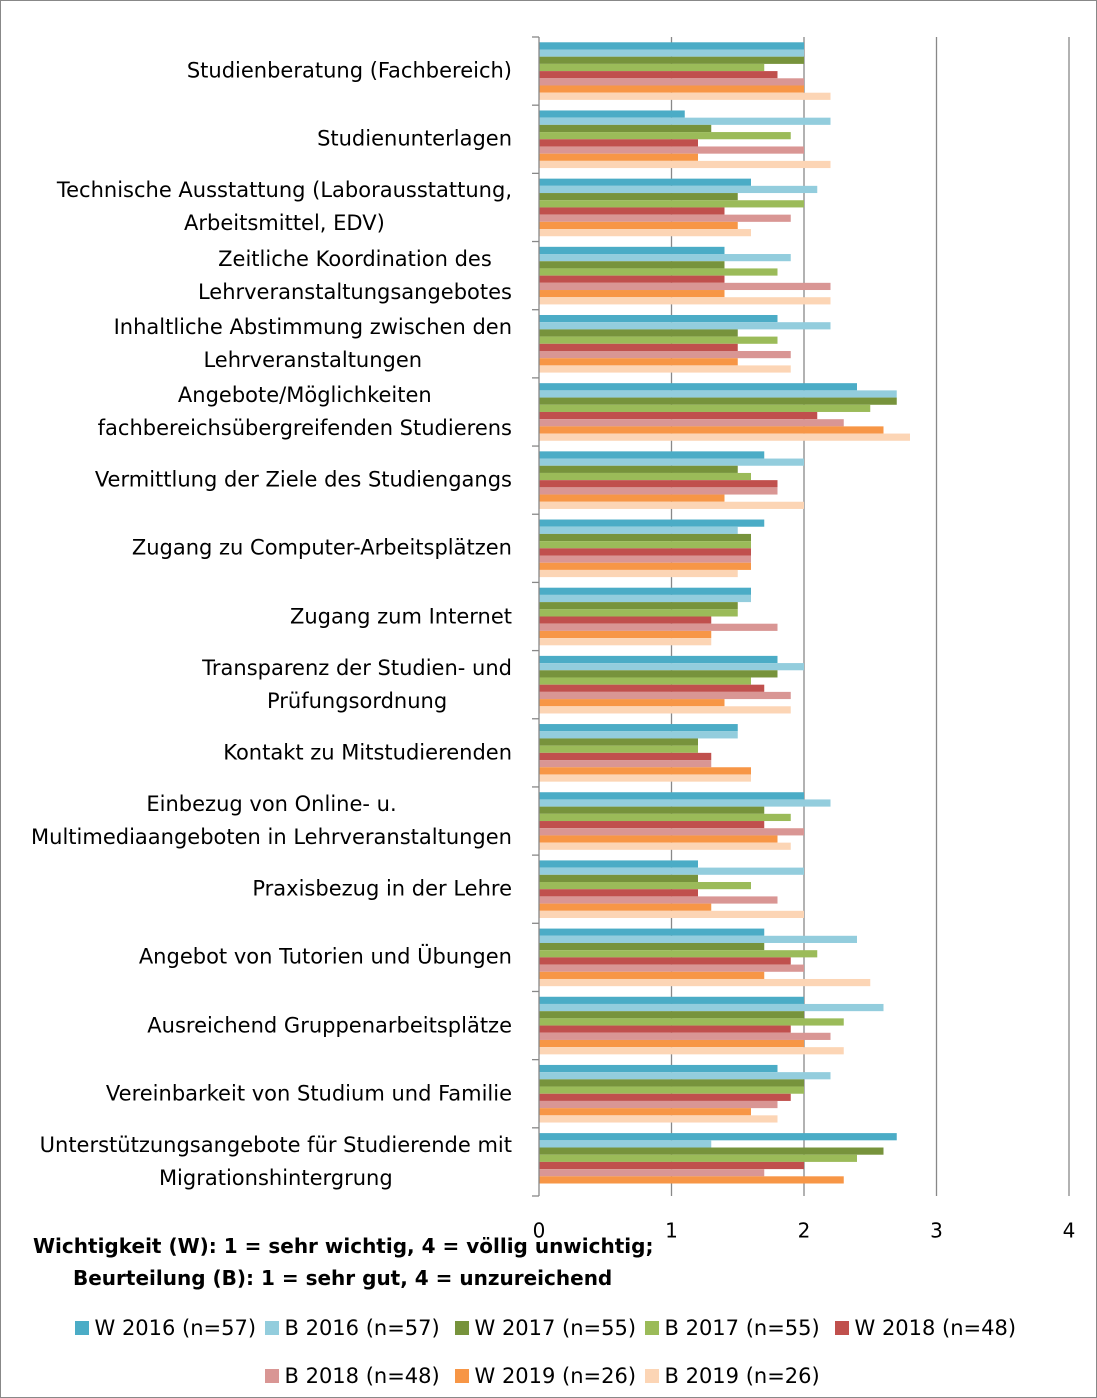 The height and width of the screenshot is (1398, 1097). I want to click on legend-item: B 2017 (n=55), so click(739, 1328).